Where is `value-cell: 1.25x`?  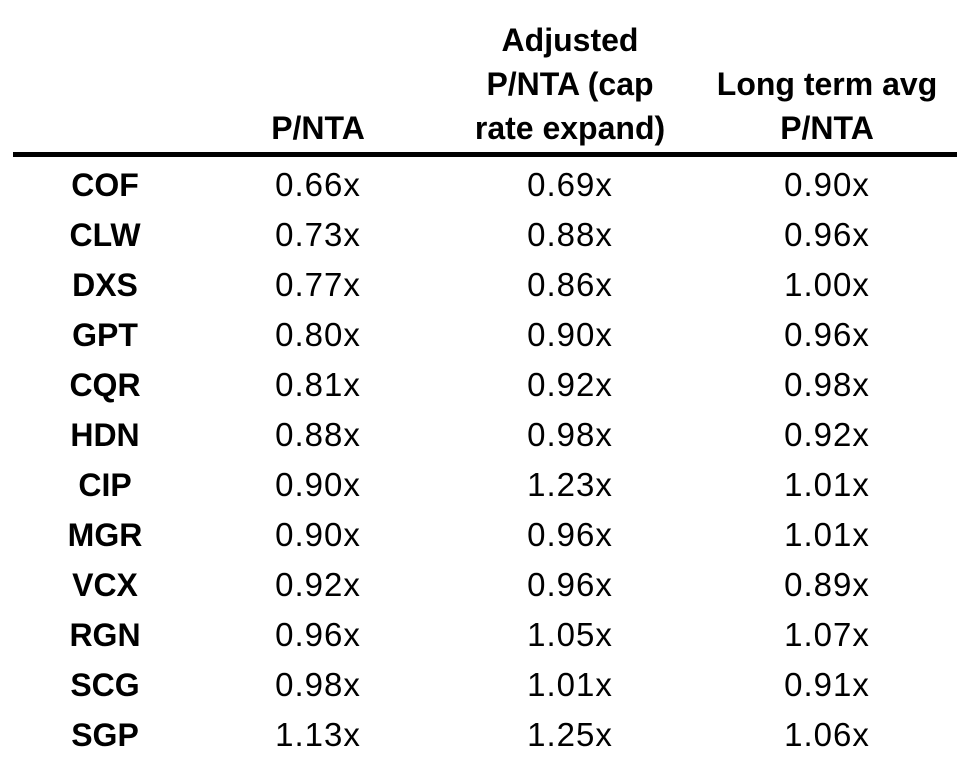 value-cell: 1.25x is located at coordinates (570, 734).